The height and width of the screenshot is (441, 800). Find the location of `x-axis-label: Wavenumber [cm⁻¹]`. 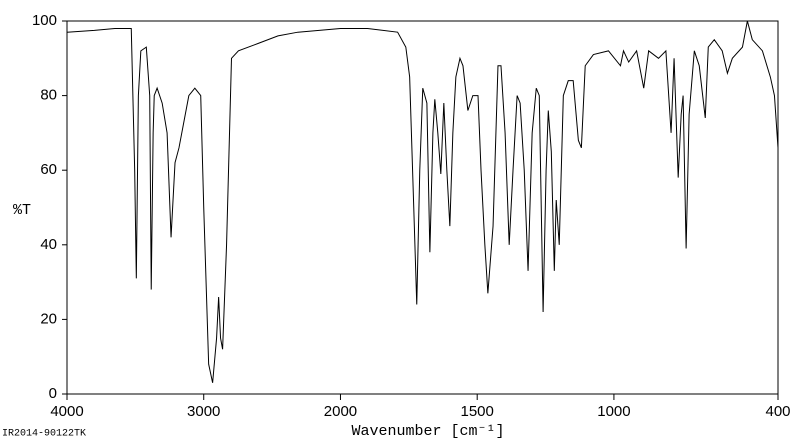

x-axis-label: Wavenumber [cm⁻¹] is located at coordinates (427, 431).